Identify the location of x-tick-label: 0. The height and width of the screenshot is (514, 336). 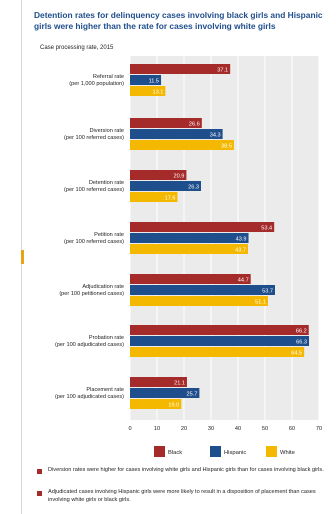
(129, 429).